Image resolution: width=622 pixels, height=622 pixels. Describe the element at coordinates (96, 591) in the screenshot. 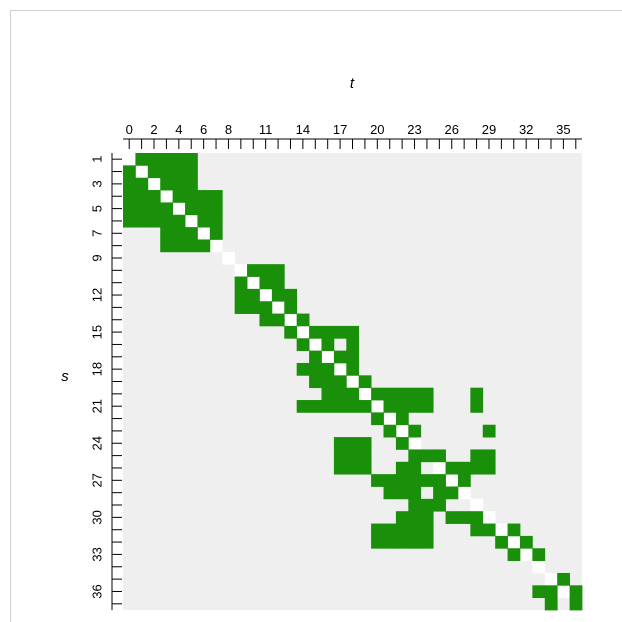

I see `y-tick-label: 36` at that location.